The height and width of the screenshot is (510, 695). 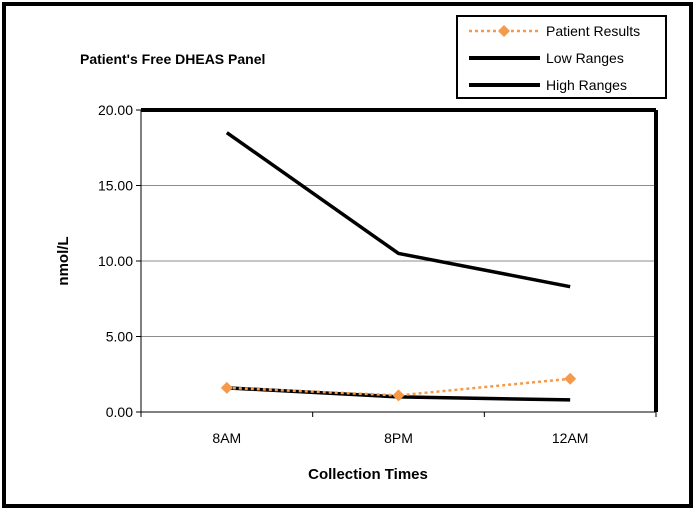 I want to click on x-tick-label: 8AM, so click(x=226, y=438).